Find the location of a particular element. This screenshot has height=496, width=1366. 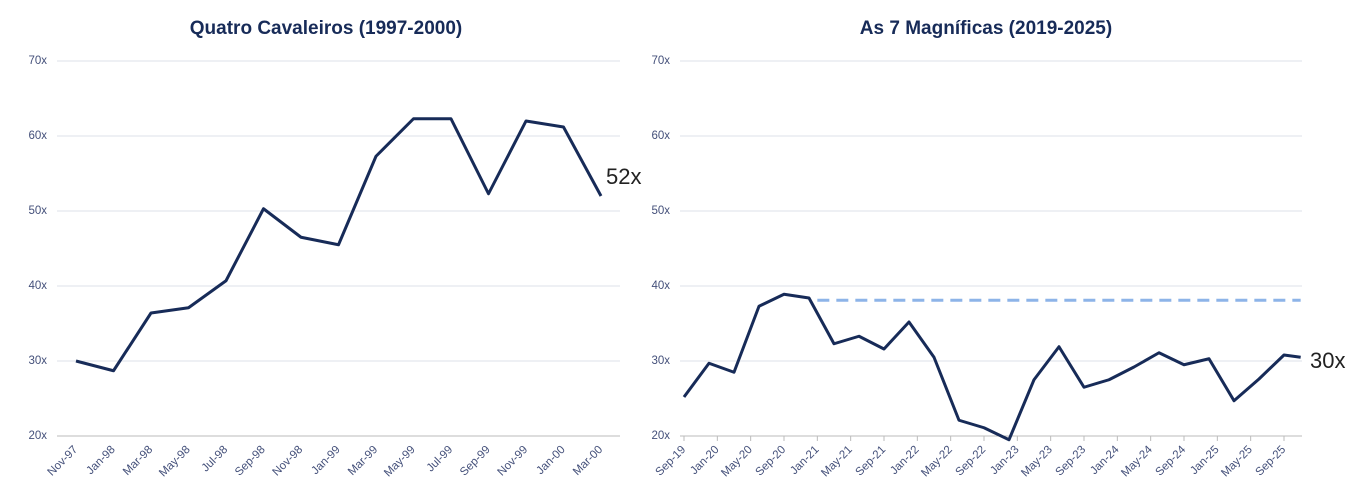

x-tick-label: Mar-98 is located at coordinates (138, 461).